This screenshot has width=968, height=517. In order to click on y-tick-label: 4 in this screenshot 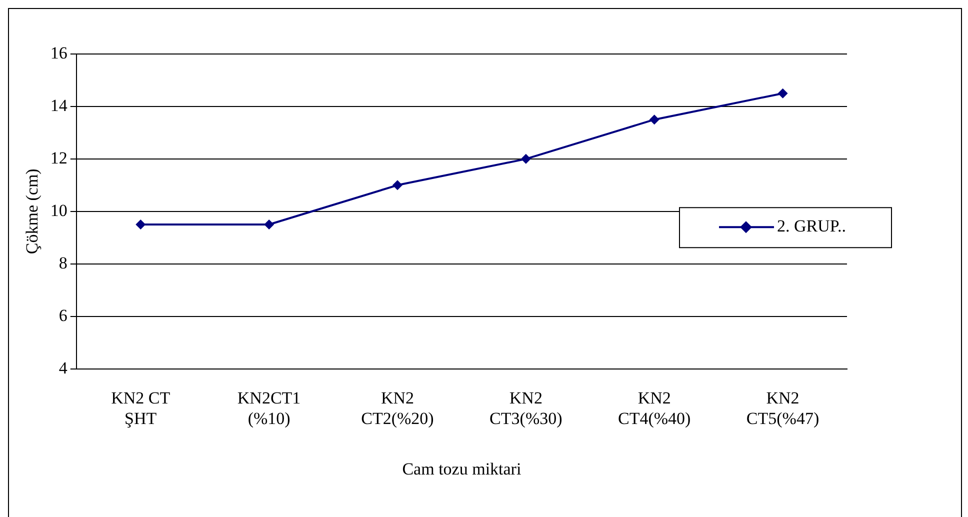, I will do `click(63, 368)`.